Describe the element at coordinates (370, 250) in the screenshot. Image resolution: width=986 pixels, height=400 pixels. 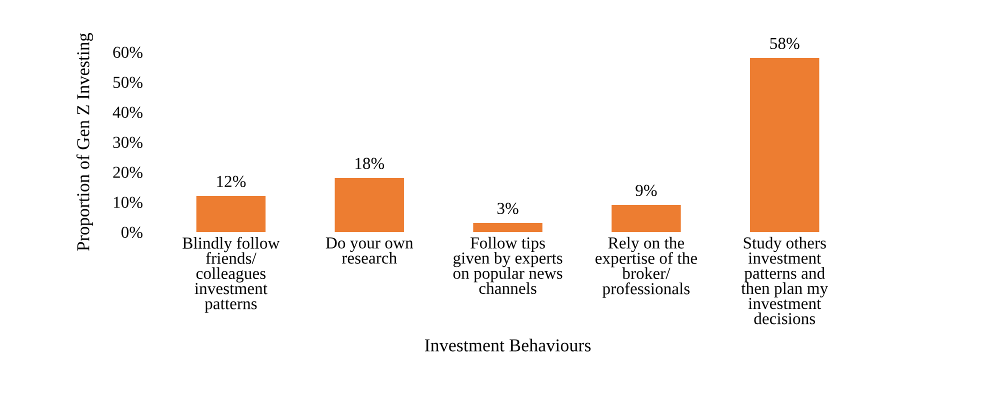
I see `x-tick-label: Do your own research` at that location.